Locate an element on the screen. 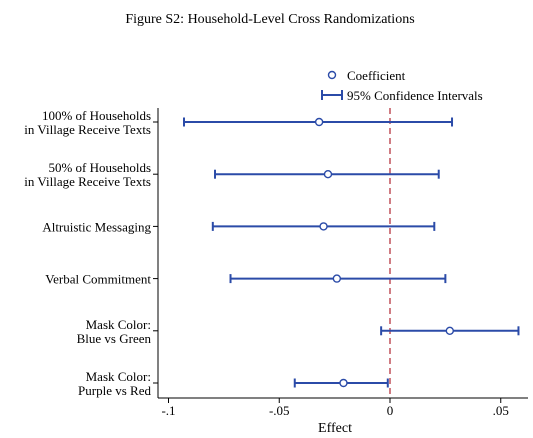 The height and width of the screenshot is (438, 533). legend: Coefficient 95% Confidence Intervals is located at coordinates (402, 85).